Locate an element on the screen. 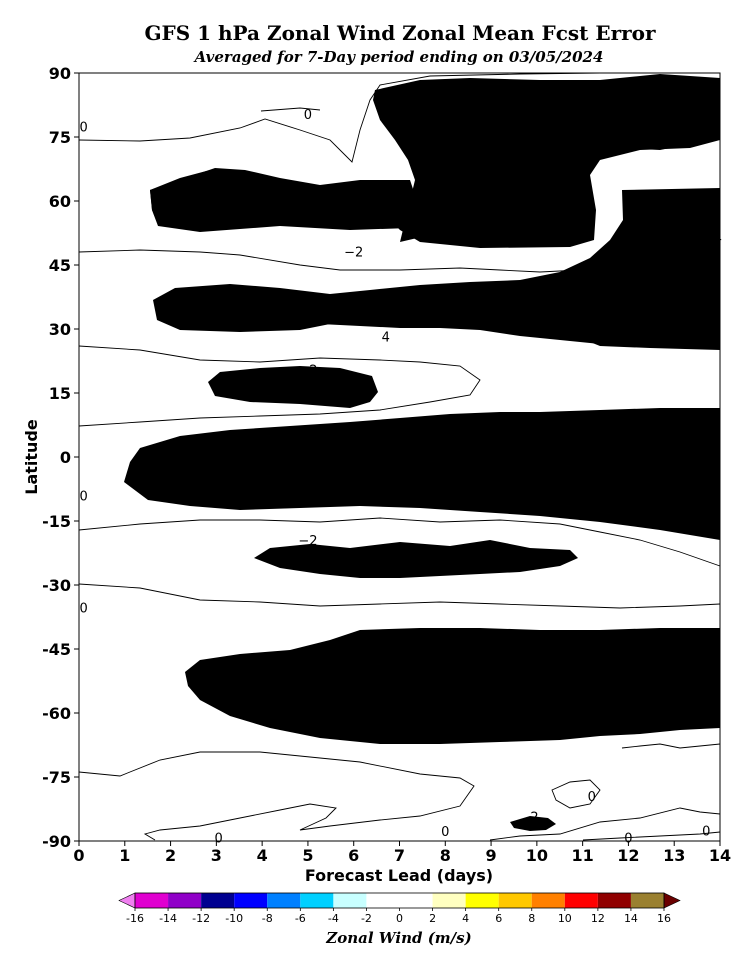  fill-pos14-eq is located at coordinates (680, 459).